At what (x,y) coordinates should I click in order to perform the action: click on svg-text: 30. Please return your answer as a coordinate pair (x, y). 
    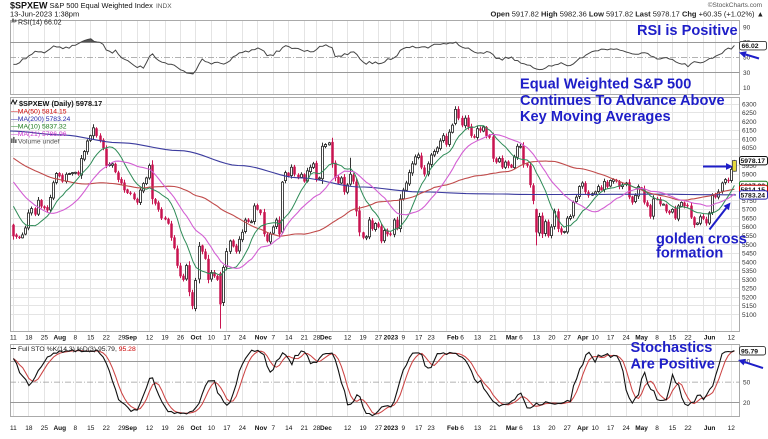
    Looking at the image, I should click on (747, 73).